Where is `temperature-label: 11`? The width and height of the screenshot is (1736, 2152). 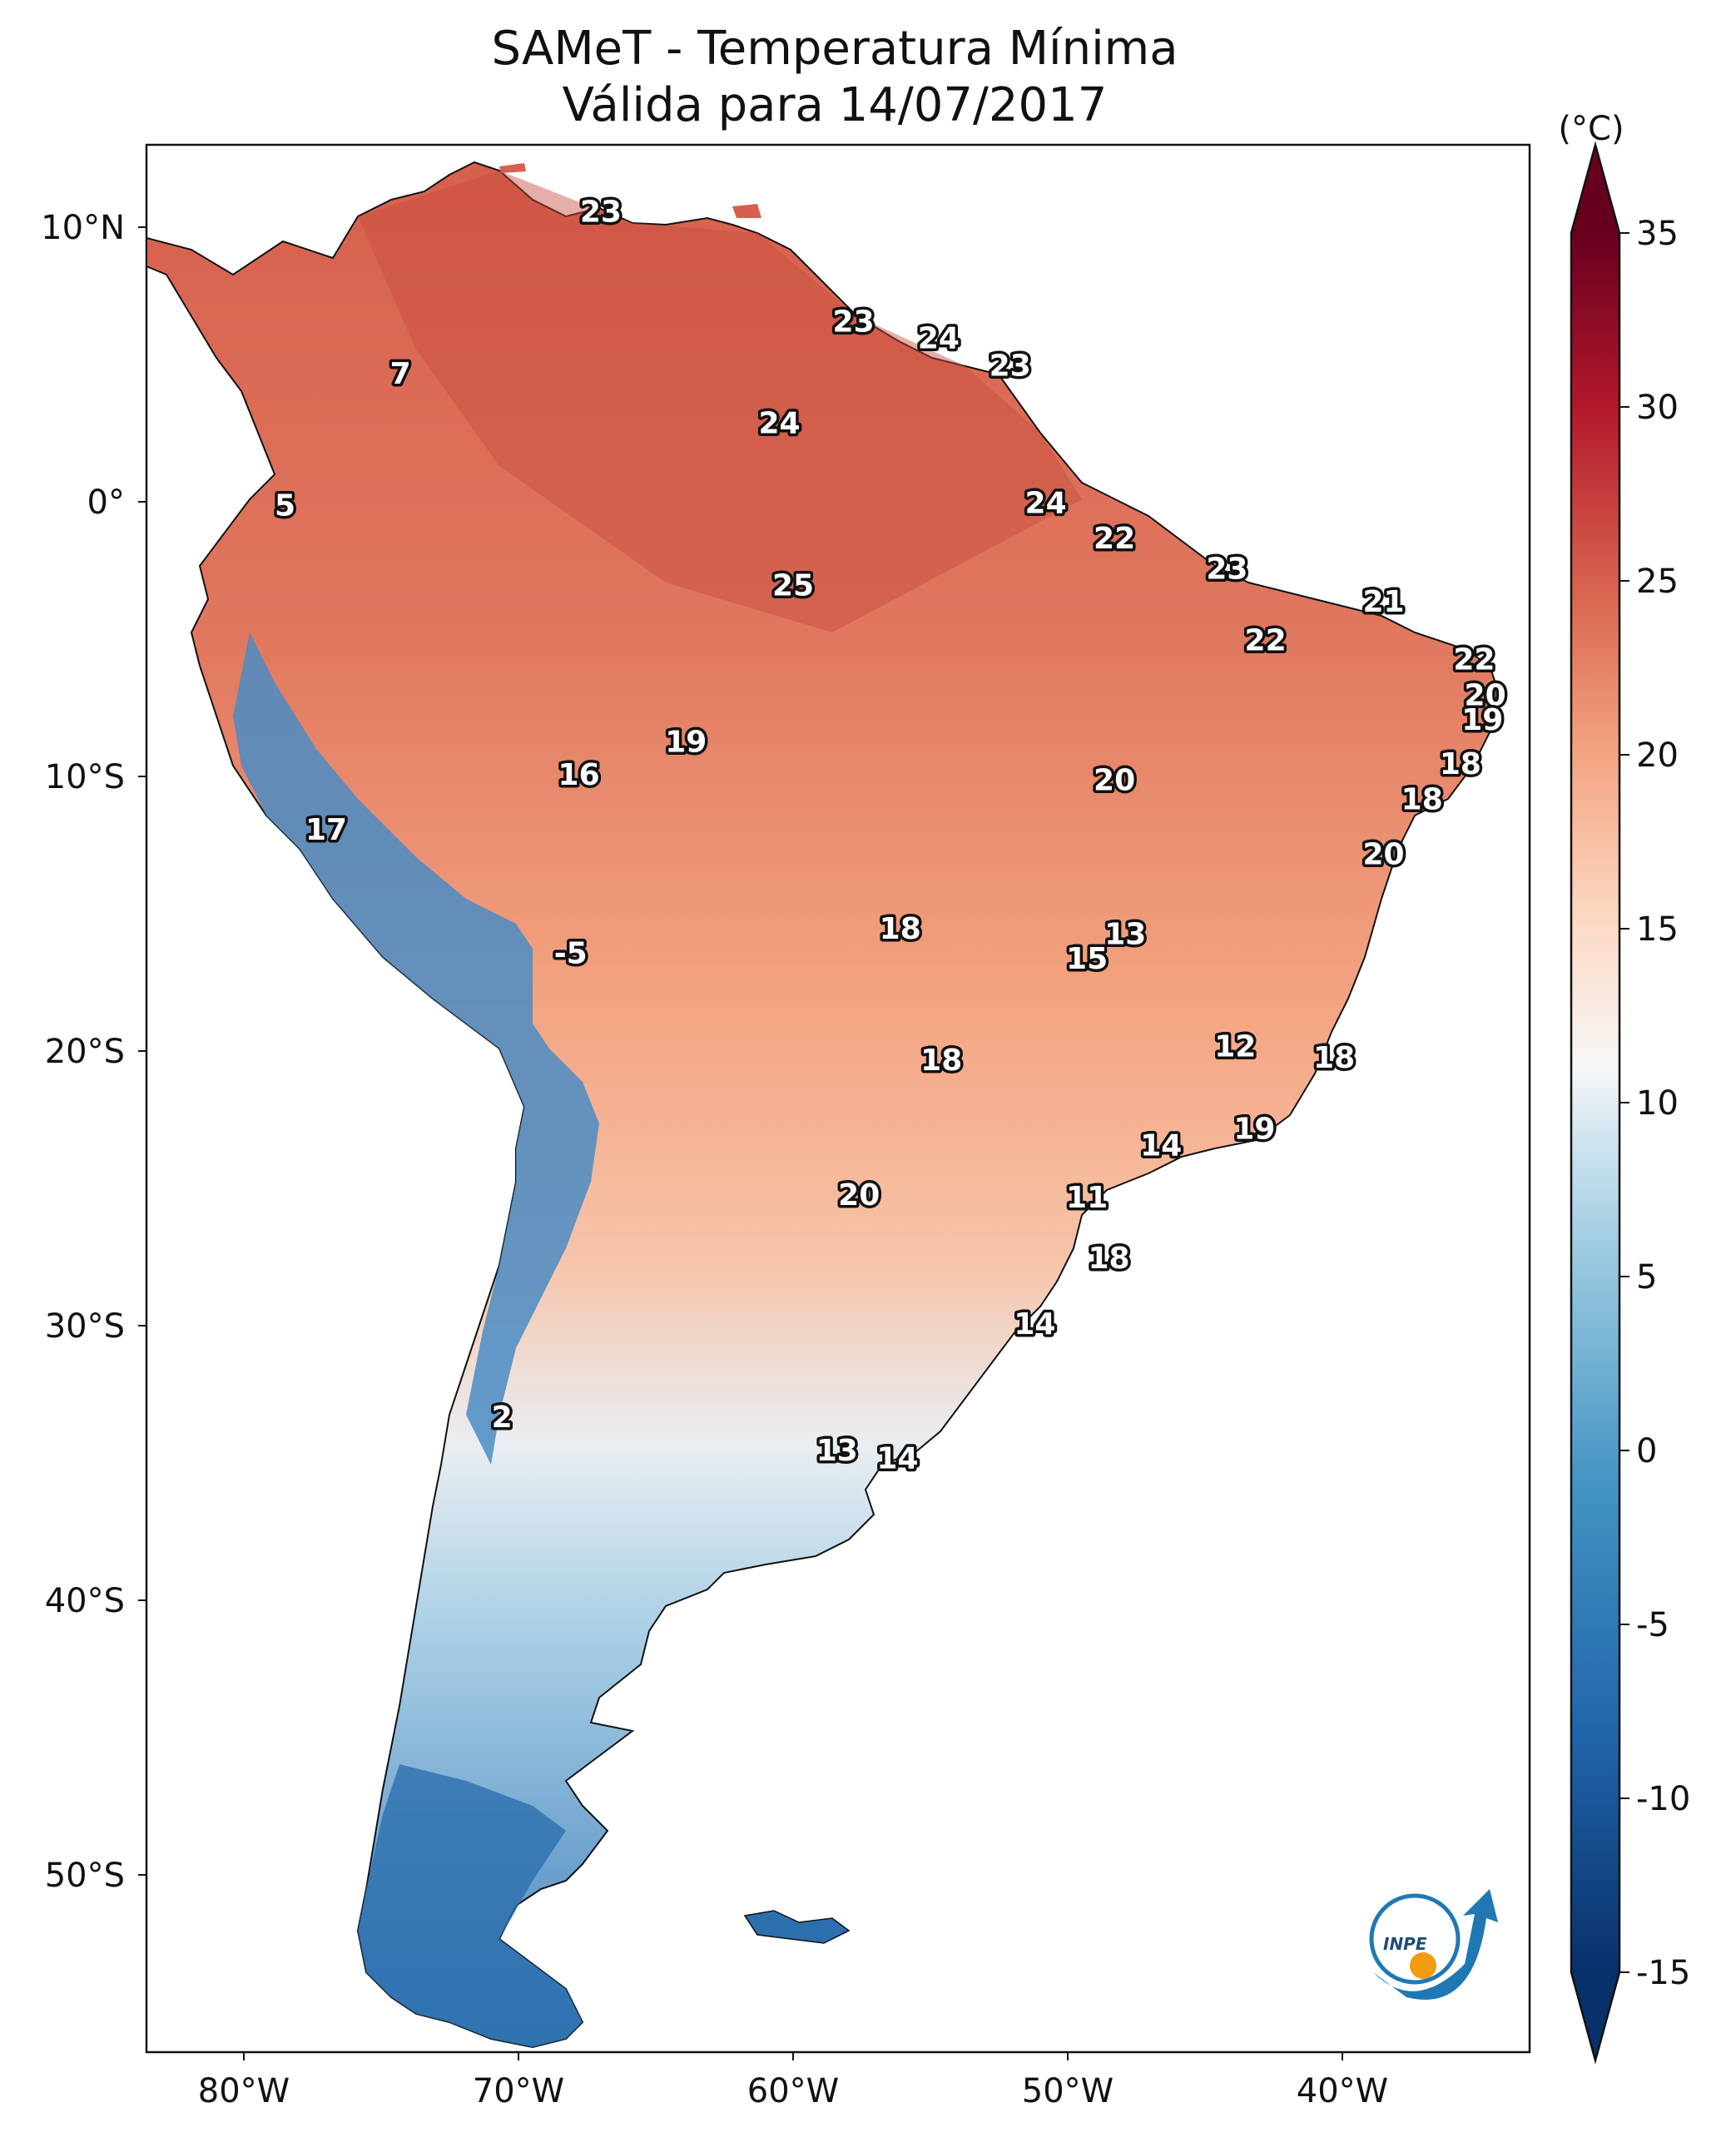
temperature-label: 11 is located at coordinates (1087, 1198).